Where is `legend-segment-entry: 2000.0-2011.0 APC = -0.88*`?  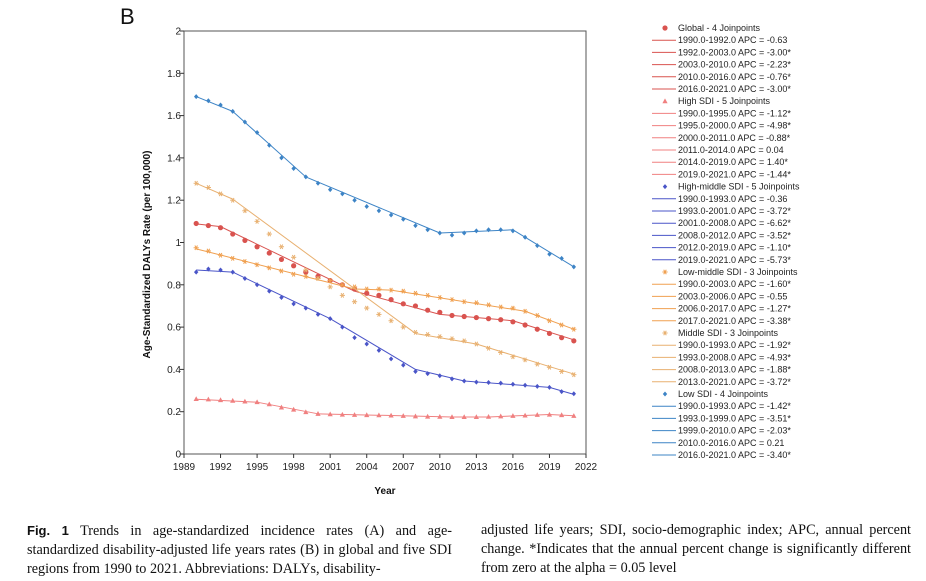
legend-segment-entry: 2000.0-2011.0 APC = -0.88* is located at coordinates (721, 138).